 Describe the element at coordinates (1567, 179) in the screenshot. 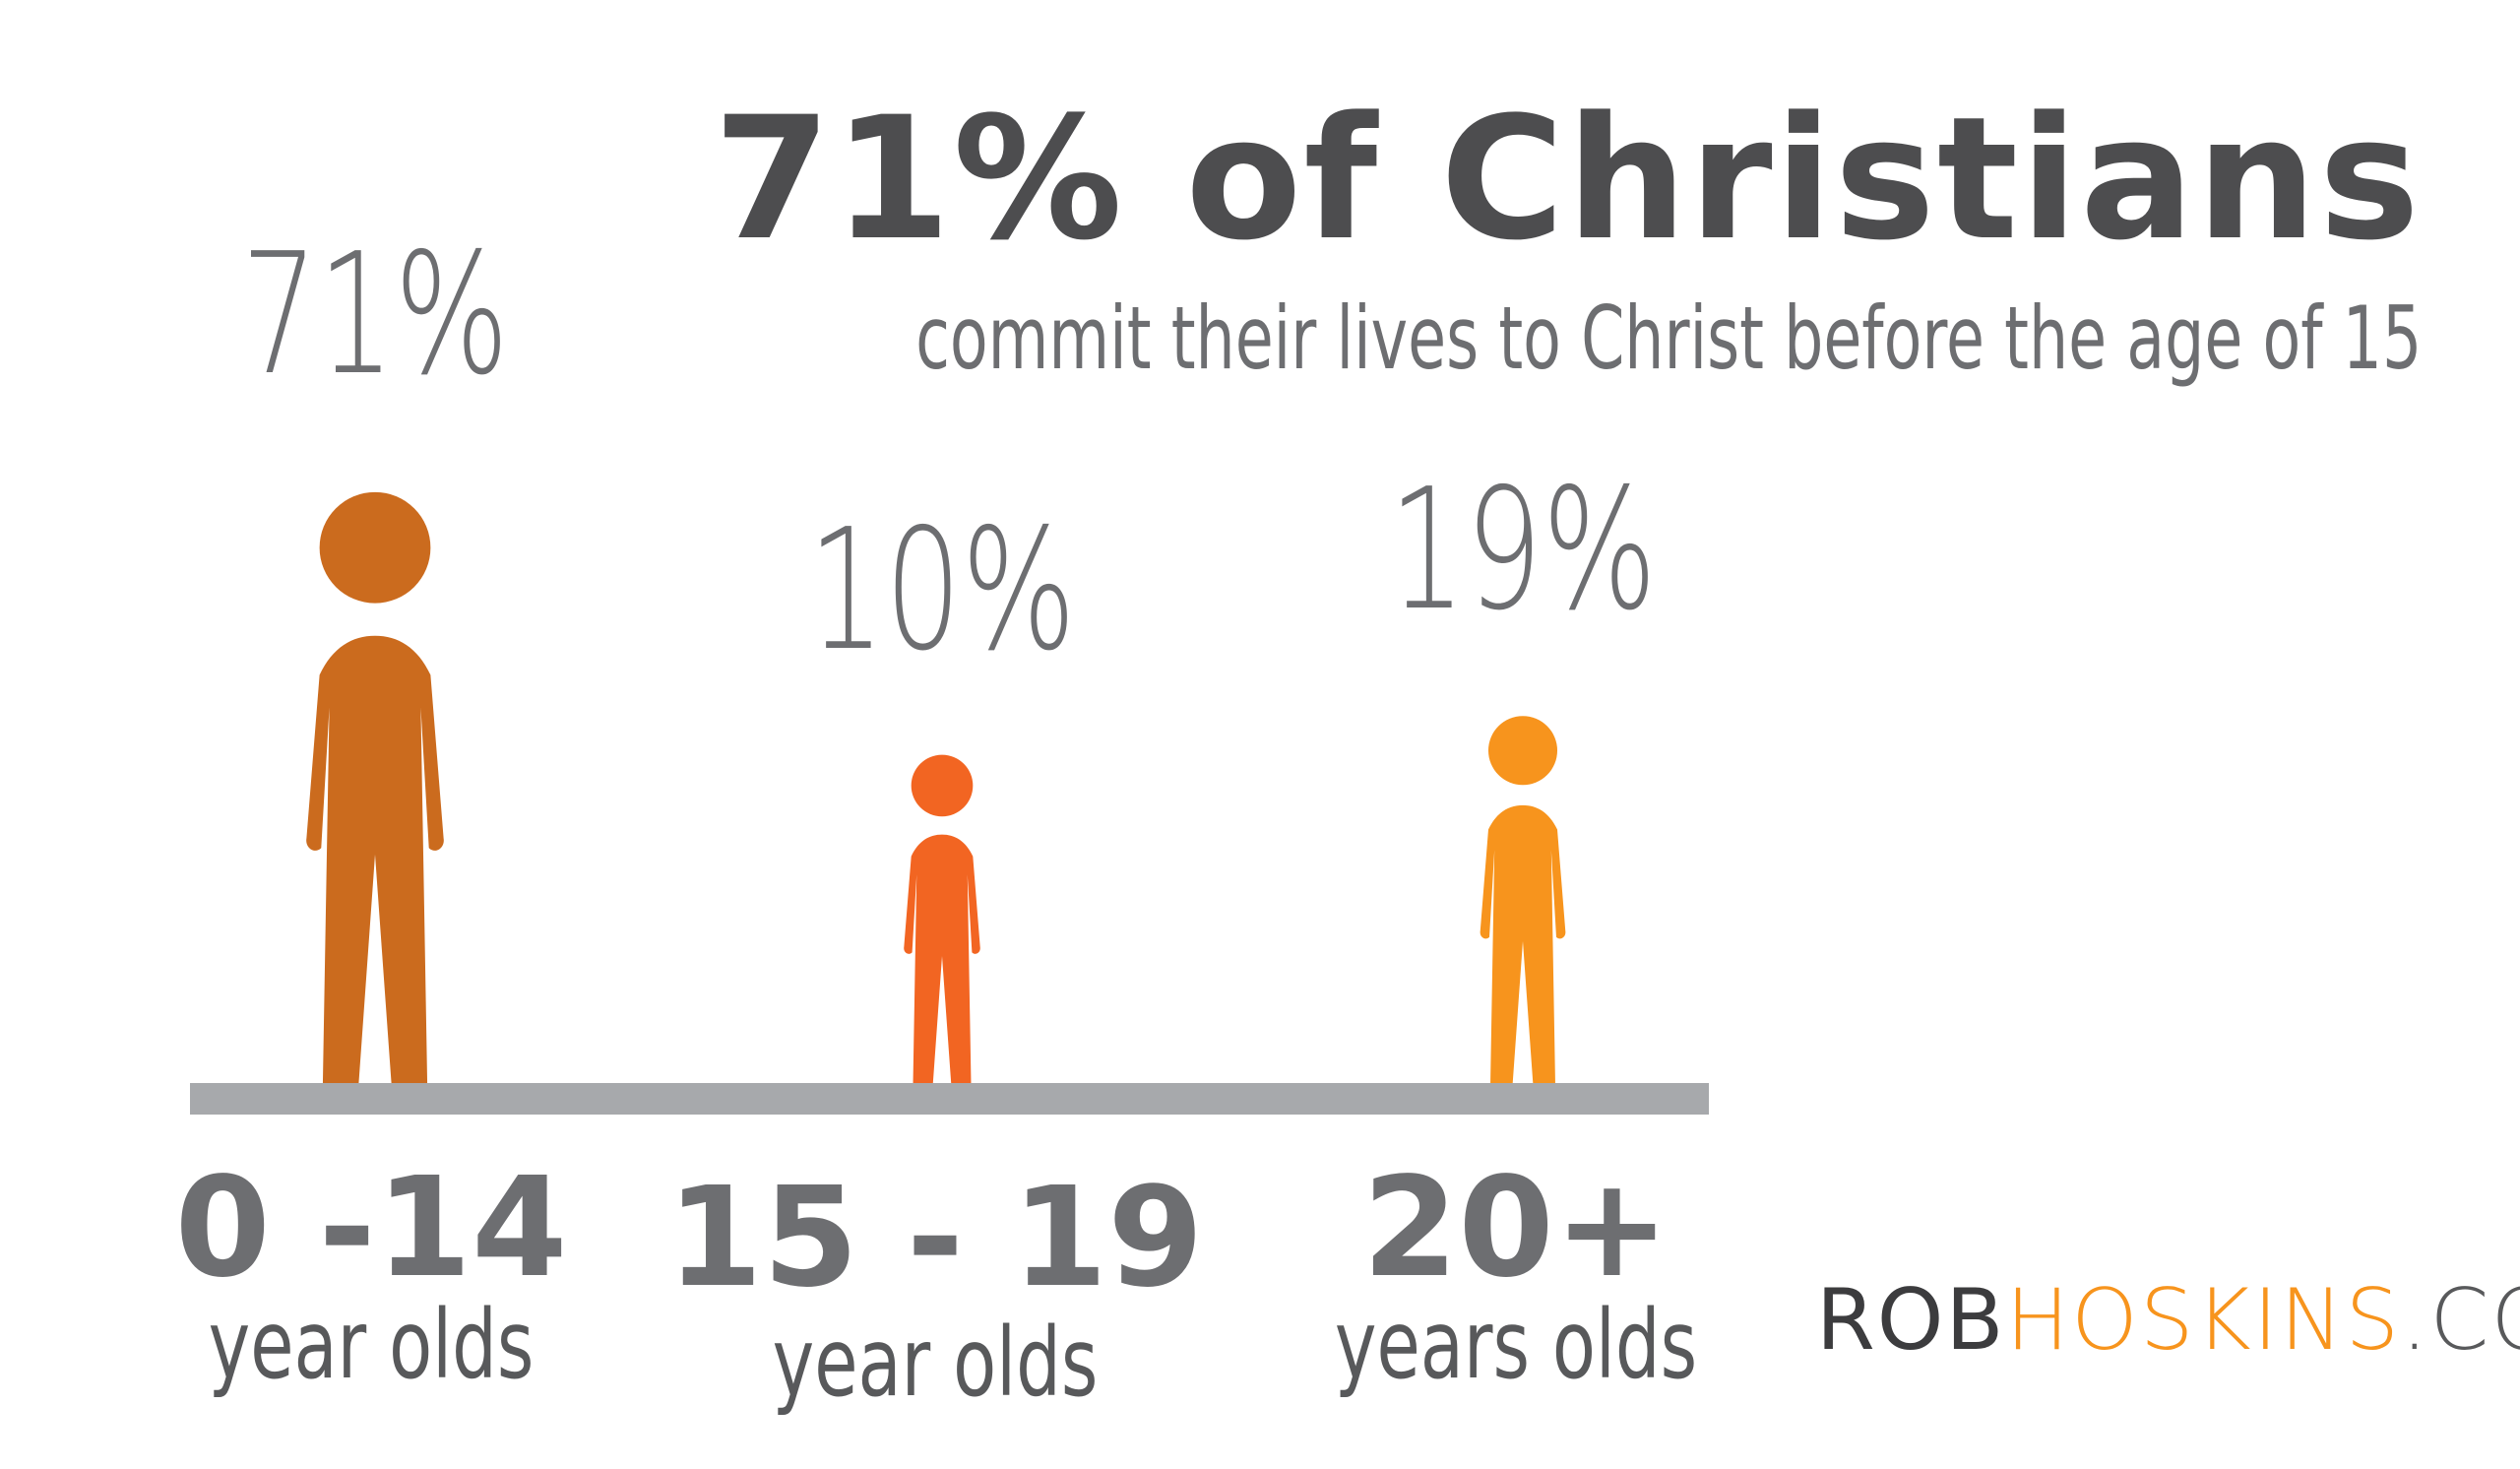

I see `chart-title: 71% of Christians` at that location.